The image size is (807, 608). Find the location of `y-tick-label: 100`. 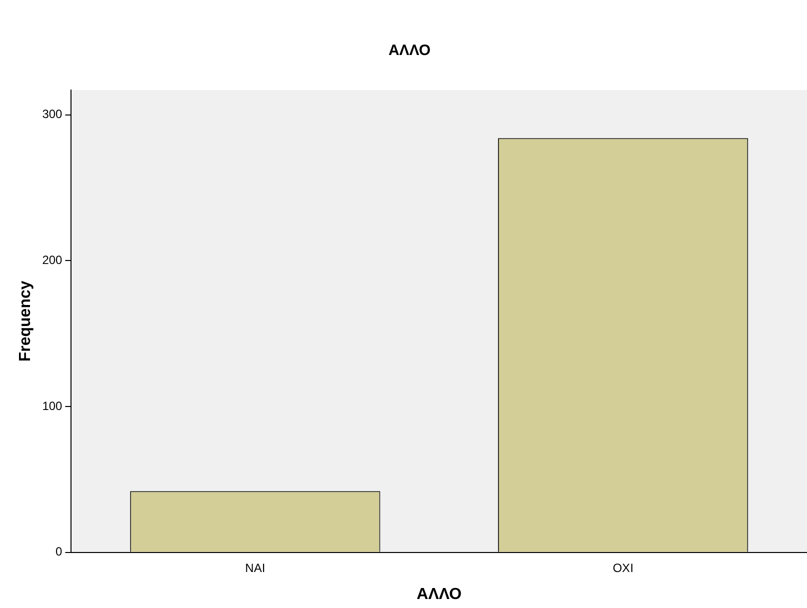

y-tick-label: 100 is located at coordinates (52, 405).